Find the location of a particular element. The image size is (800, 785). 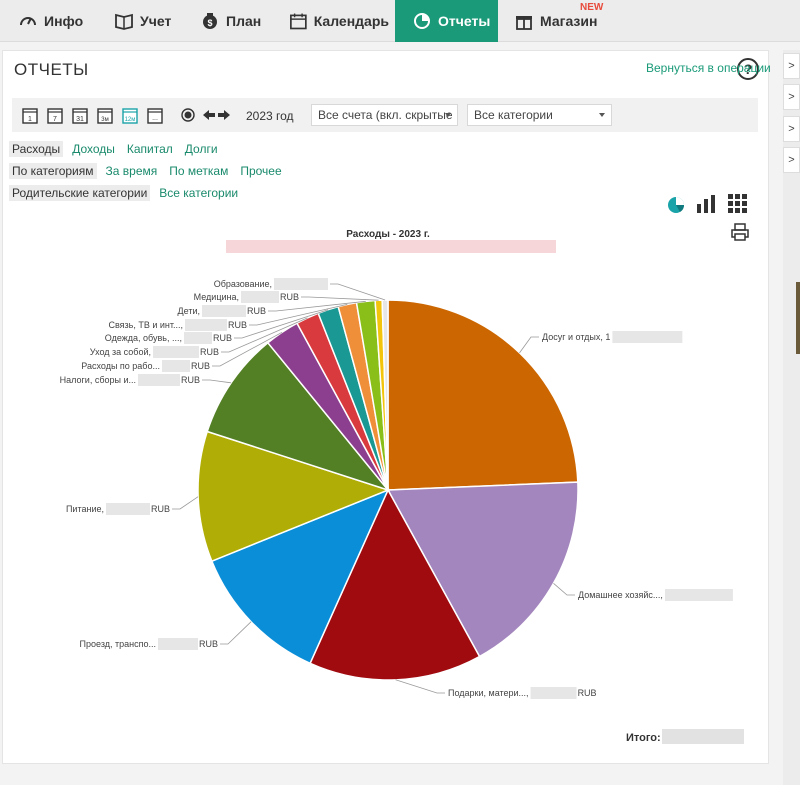

nav-calendar-label: Календарь is located at coordinates (351, 21).